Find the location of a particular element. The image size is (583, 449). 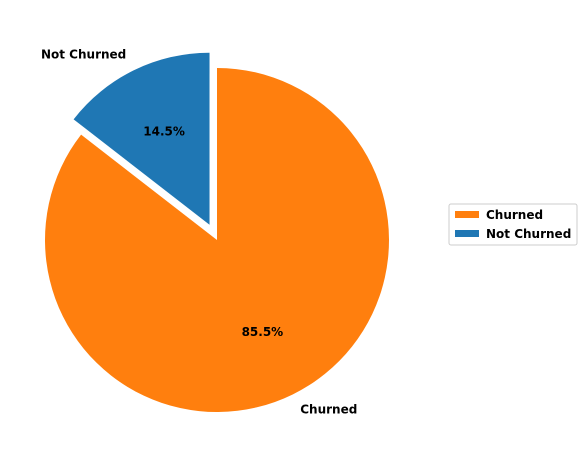

category-label-churned: Churned is located at coordinates (328, 409).